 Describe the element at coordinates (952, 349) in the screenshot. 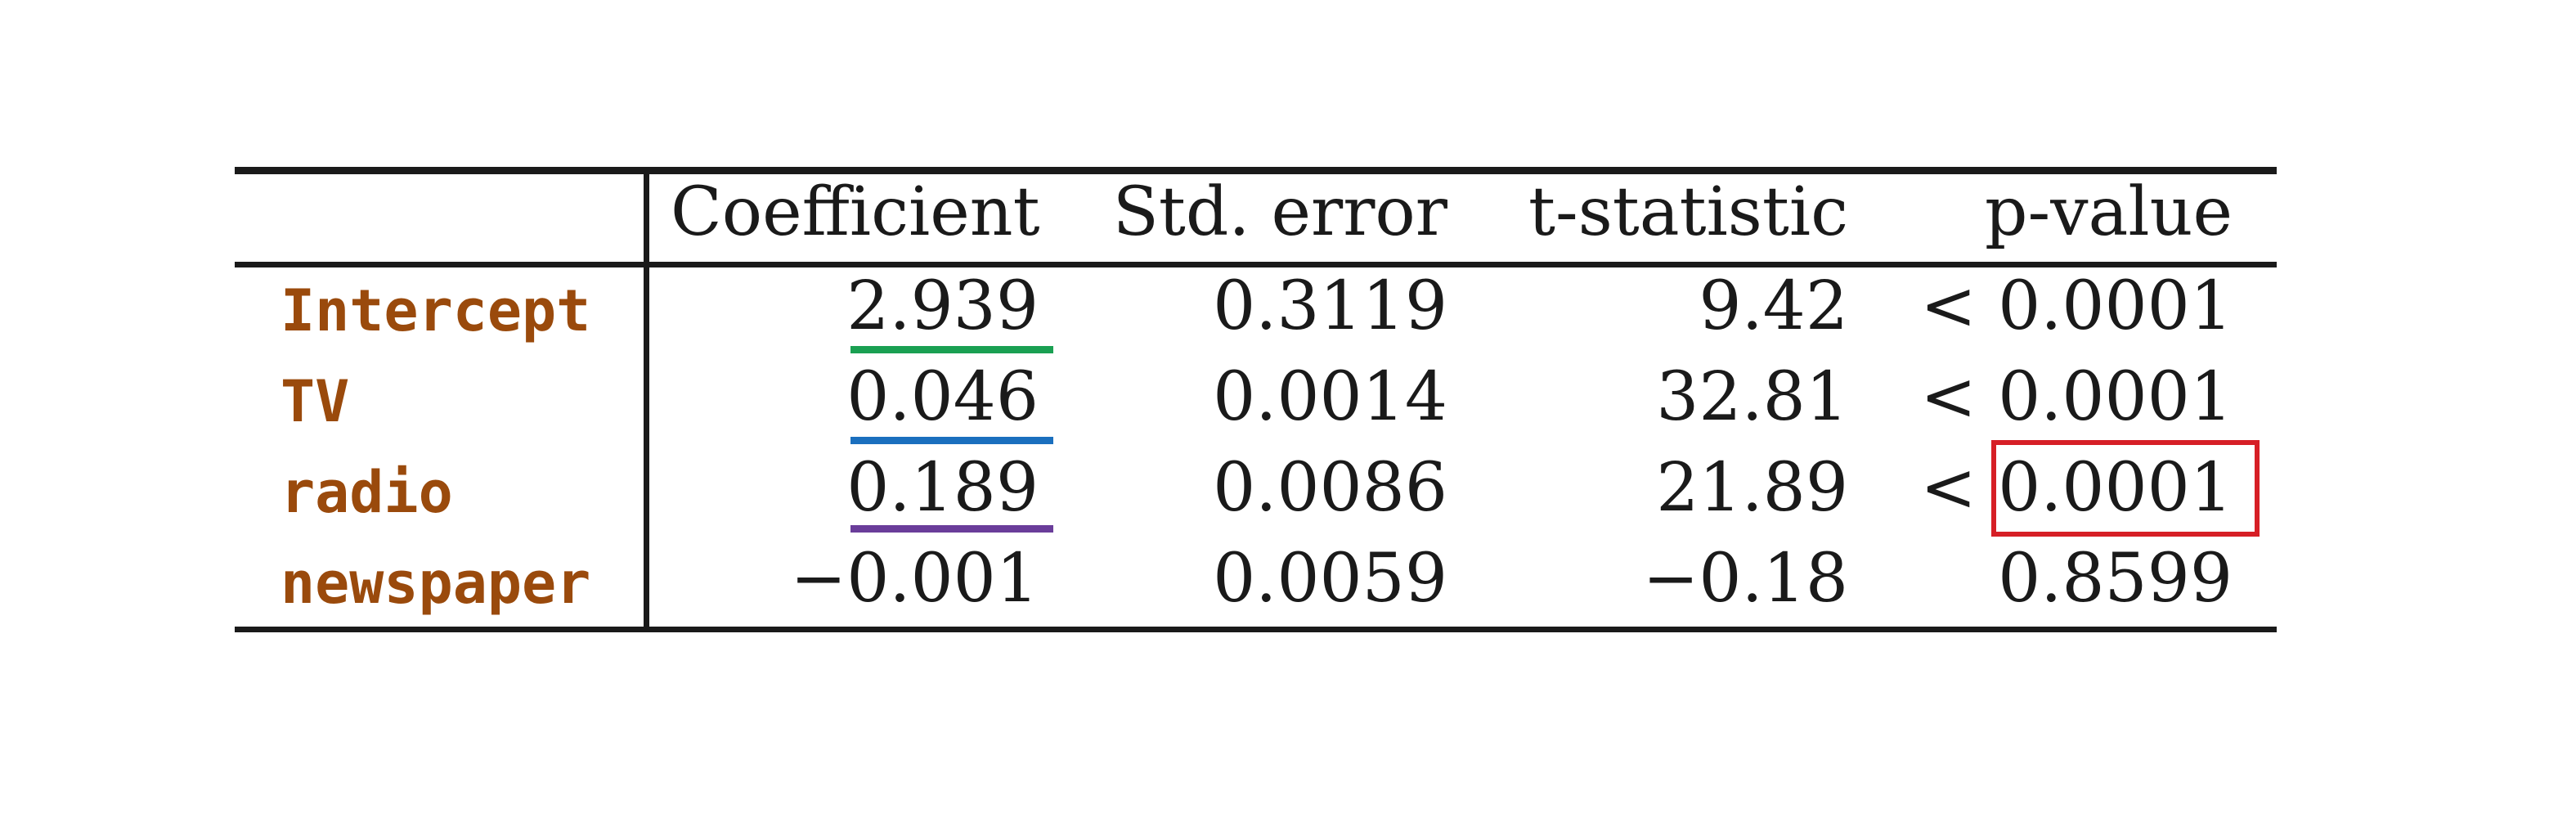

I see `coefficient-underline-intercept` at that location.